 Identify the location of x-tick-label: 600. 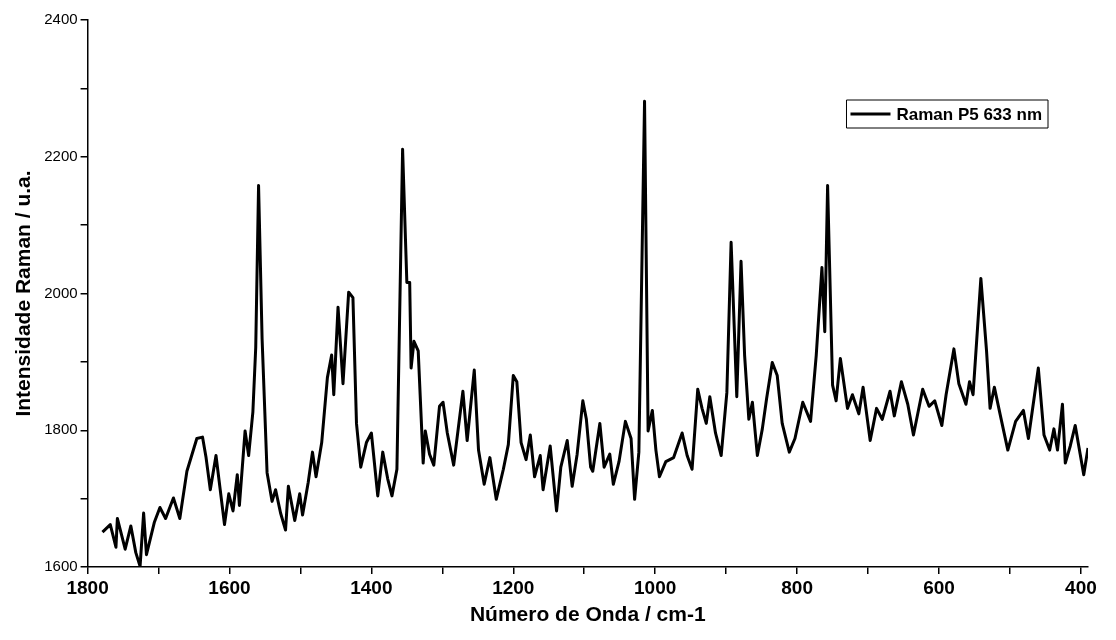
(939, 587).